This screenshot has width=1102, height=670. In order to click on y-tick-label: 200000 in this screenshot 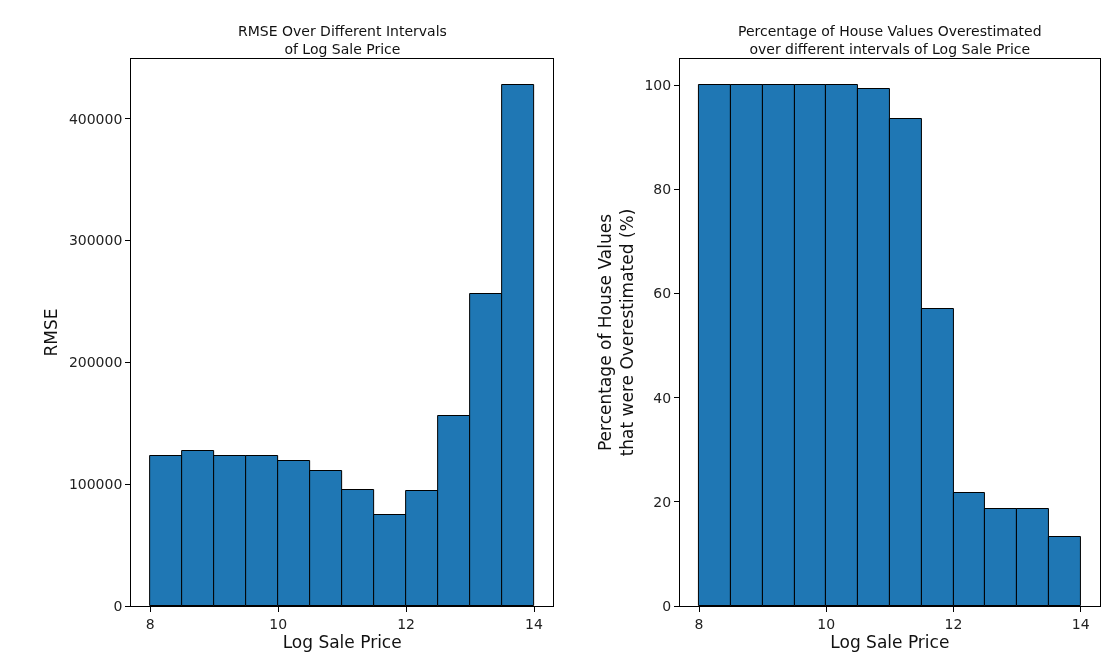, I will do `click(95, 362)`.